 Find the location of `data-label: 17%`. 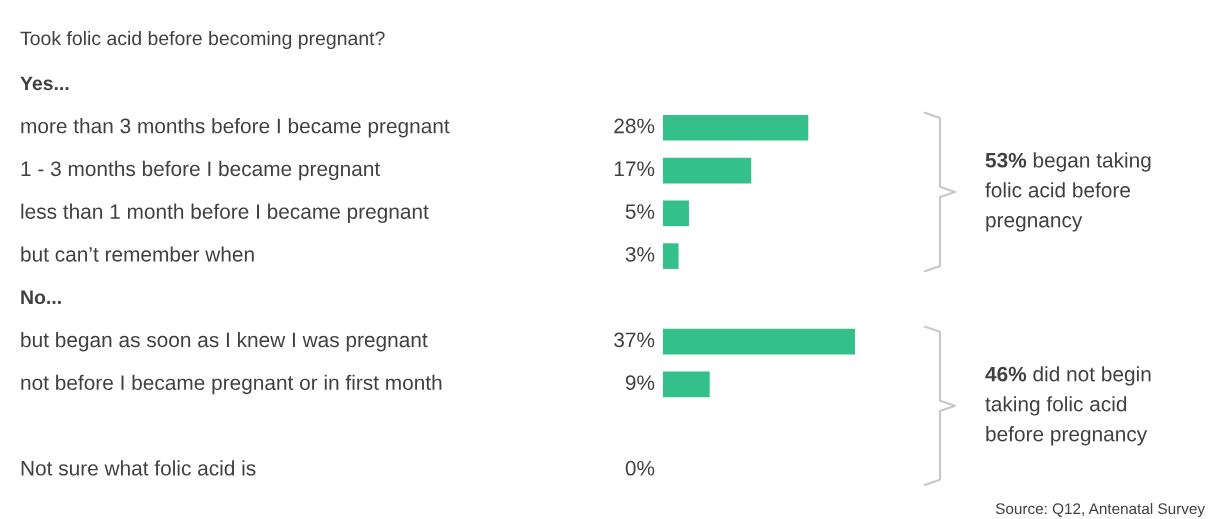

data-label: 17% is located at coordinates (634, 169).